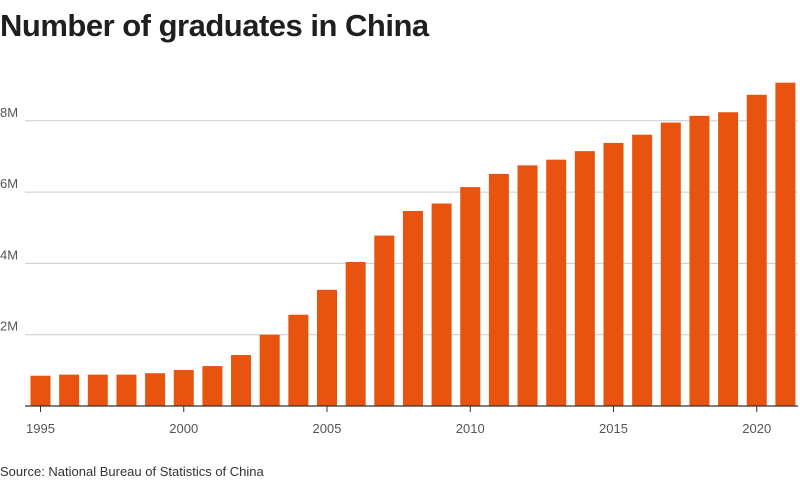 Image resolution: width=800 pixels, height=485 pixels. I want to click on y-tick-label: 8M, so click(9, 112).